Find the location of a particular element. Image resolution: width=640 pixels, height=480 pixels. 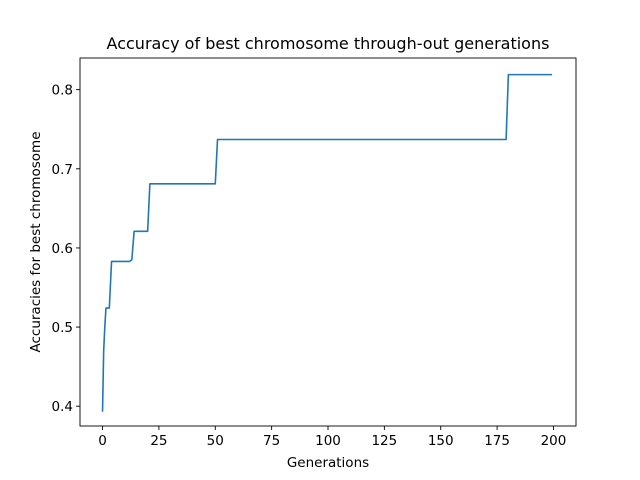

x-tick-label: 125 is located at coordinates (384, 441).